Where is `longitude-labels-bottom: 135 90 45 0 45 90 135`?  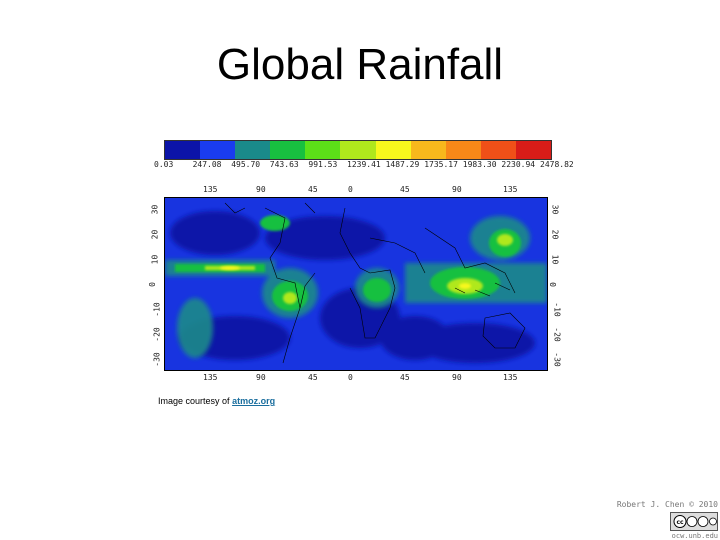
longitude-labels-bottom: 135 90 45 0 45 90 135 is located at coordinates (355, 378).